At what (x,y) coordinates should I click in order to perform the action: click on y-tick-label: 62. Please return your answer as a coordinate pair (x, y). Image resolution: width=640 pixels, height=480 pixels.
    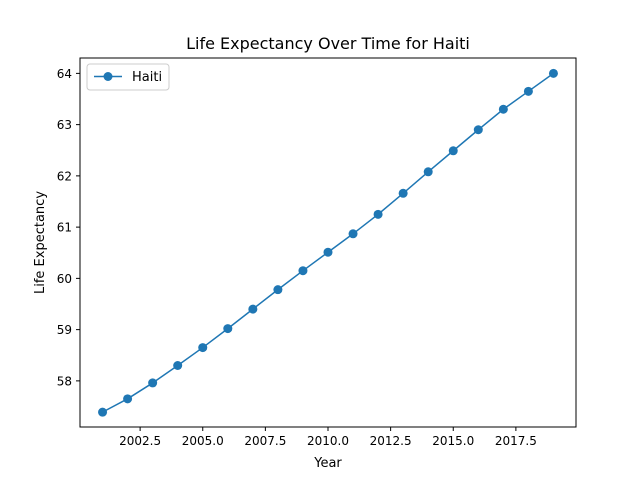
    Looking at the image, I should click on (64, 176).